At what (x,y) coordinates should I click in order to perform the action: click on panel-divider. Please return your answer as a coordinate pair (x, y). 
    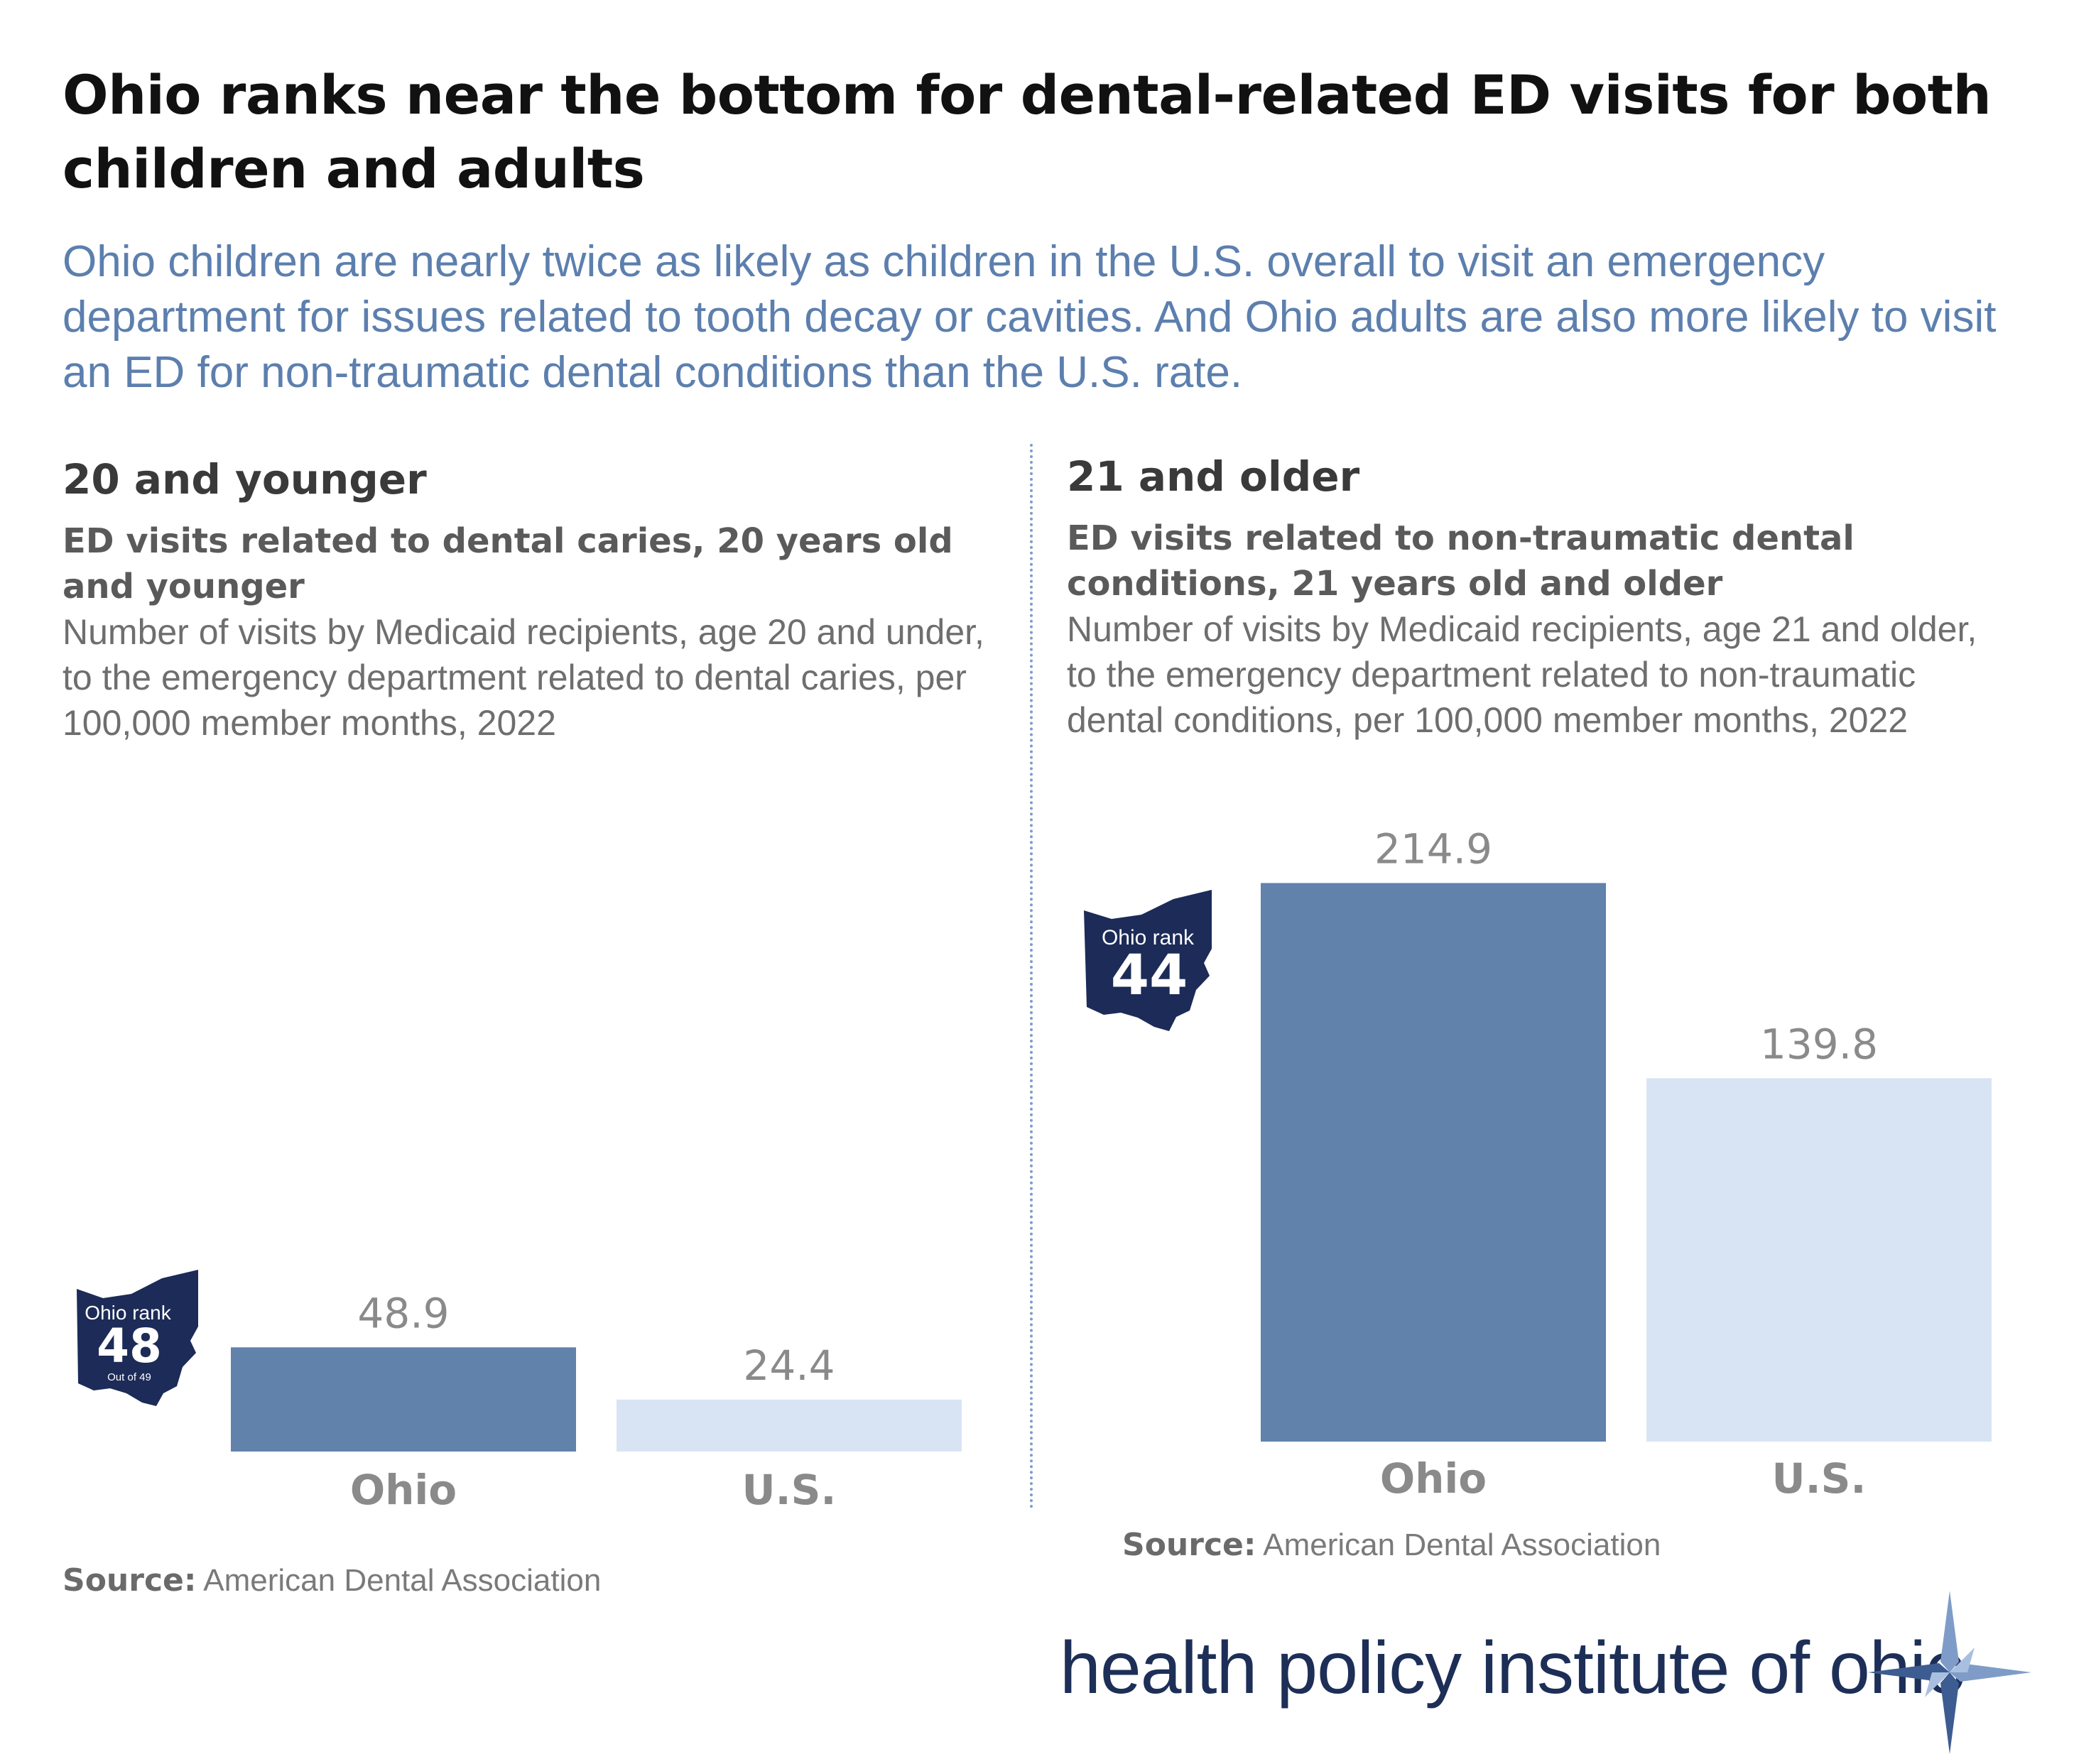
    Looking at the image, I should click on (1031, 977).